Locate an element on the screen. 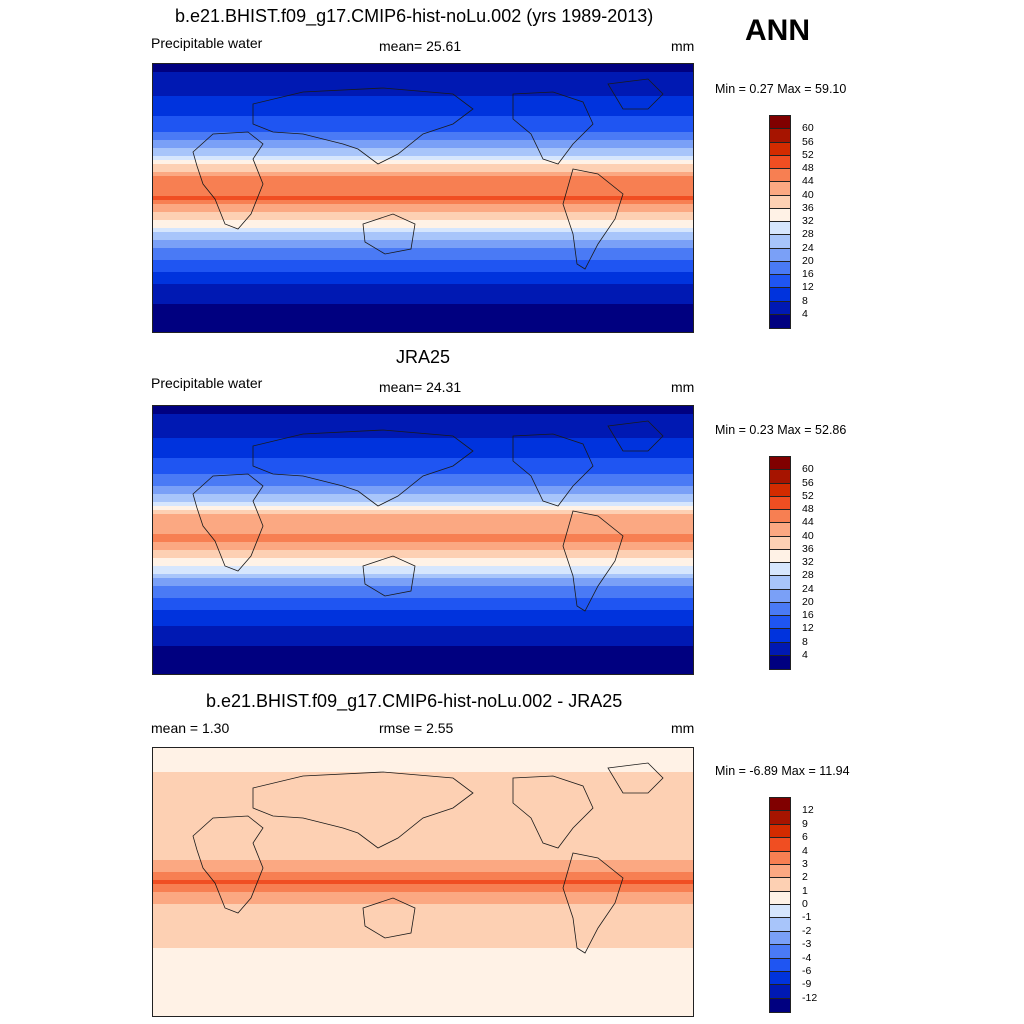  colorbar-tick-label: 8 is located at coordinates (805, 300).